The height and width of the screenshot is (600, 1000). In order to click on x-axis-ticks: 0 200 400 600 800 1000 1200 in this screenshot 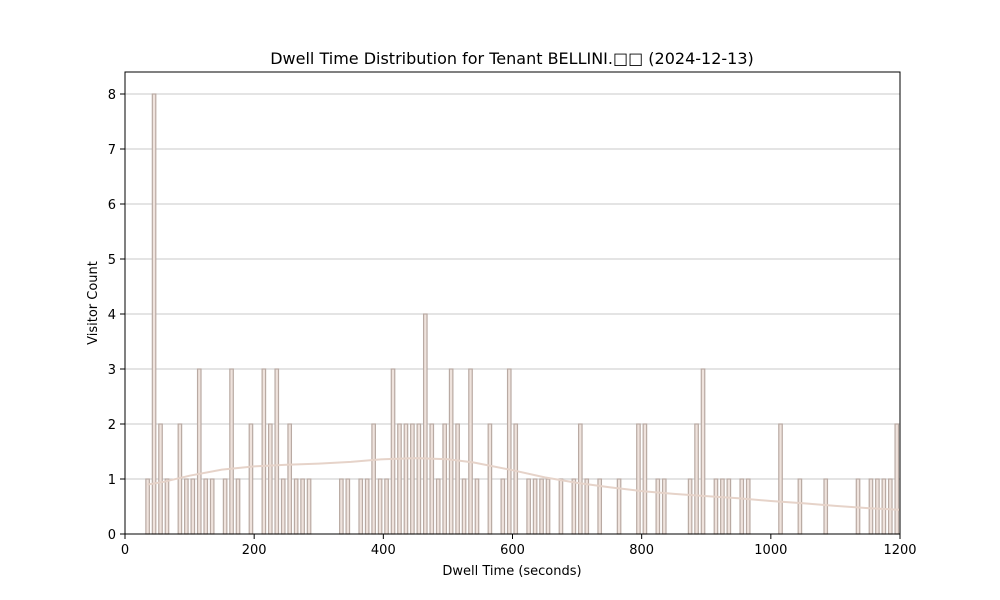, I will do `click(519, 546)`.